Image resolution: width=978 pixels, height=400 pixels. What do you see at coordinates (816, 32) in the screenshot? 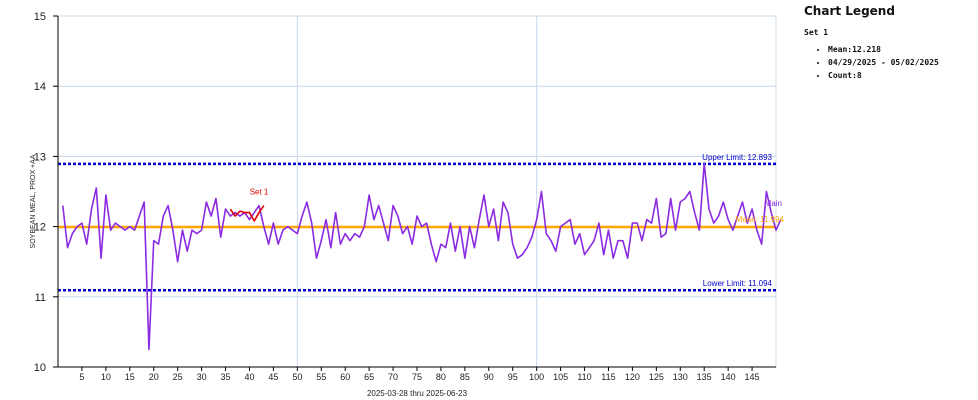
I see `legend-set-name: Set 1` at bounding box center [816, 32].